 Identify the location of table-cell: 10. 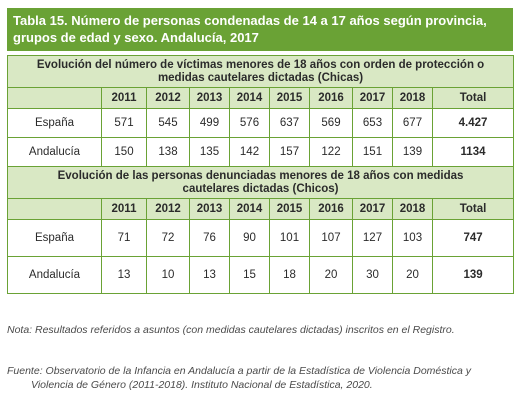
(168, 275).